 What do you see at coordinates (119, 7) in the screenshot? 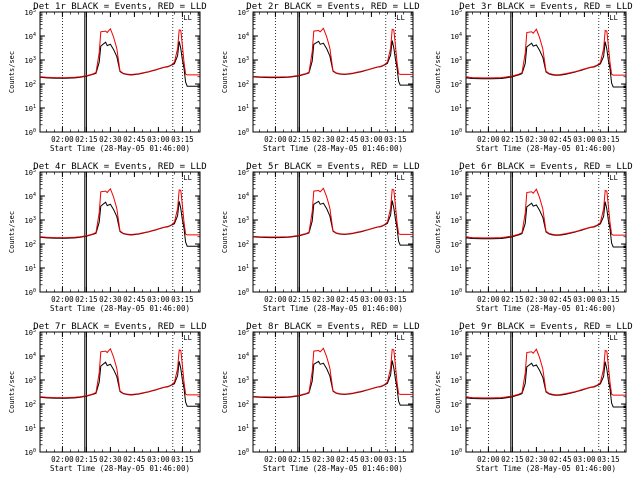
I see `panel-title: Det 1r BLACK = Events, RED = LLD` at bounding box center [119, 7].